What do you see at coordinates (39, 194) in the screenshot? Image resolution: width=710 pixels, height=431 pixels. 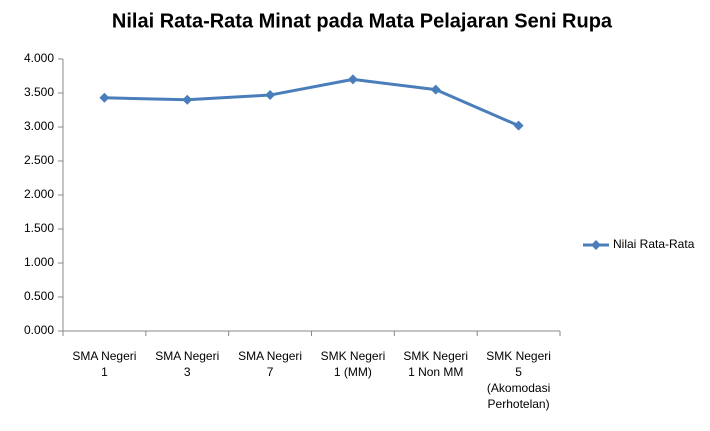 I see `y-tick-label: 2.000` at bounding box center [39, 194].